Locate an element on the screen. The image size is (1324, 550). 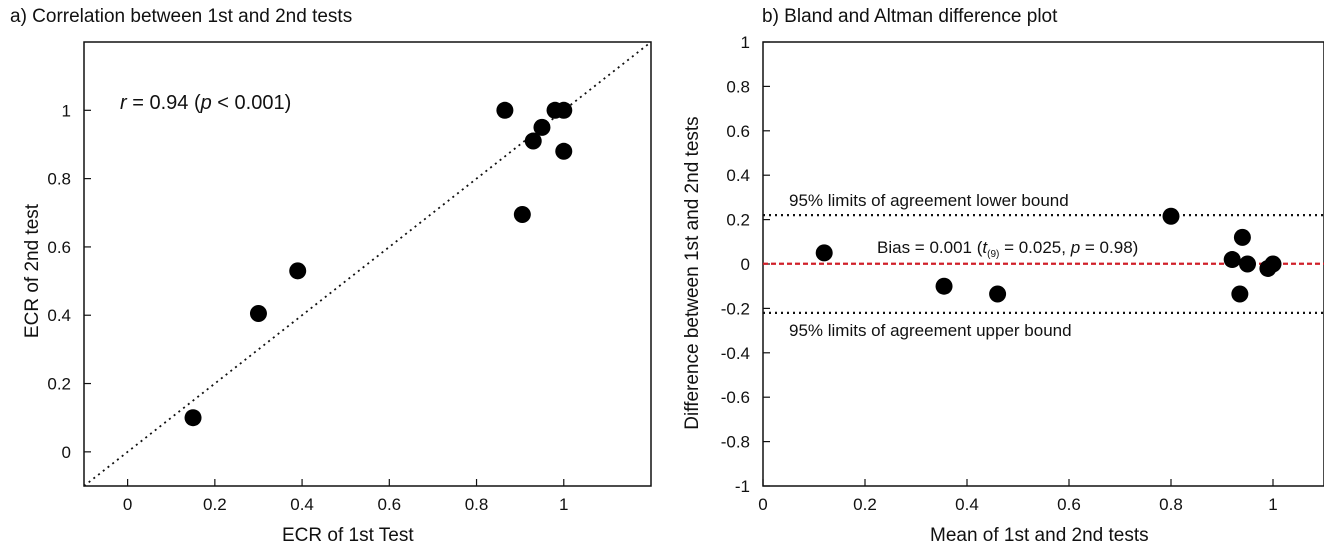
chart-b-upper-limit-label: 95% limits of agreement lower bound is located at coordinates (929, 200).